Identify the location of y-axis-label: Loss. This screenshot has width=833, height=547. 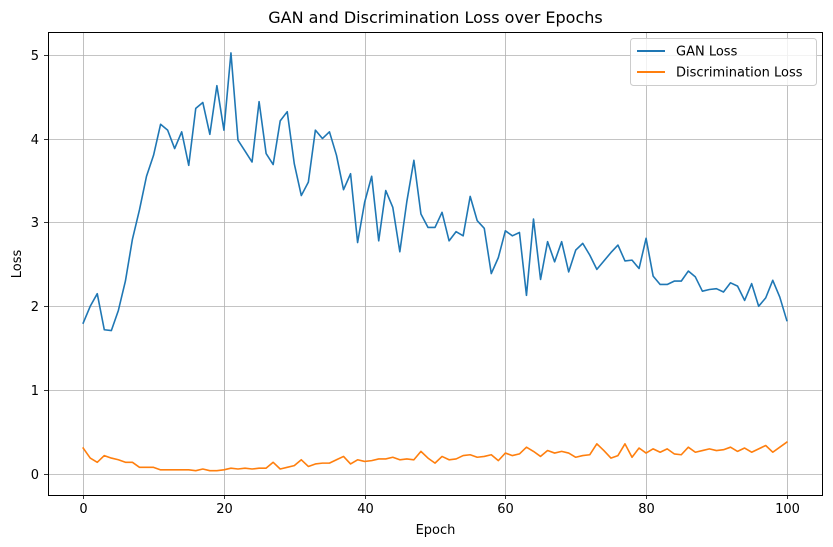
(17, 264).